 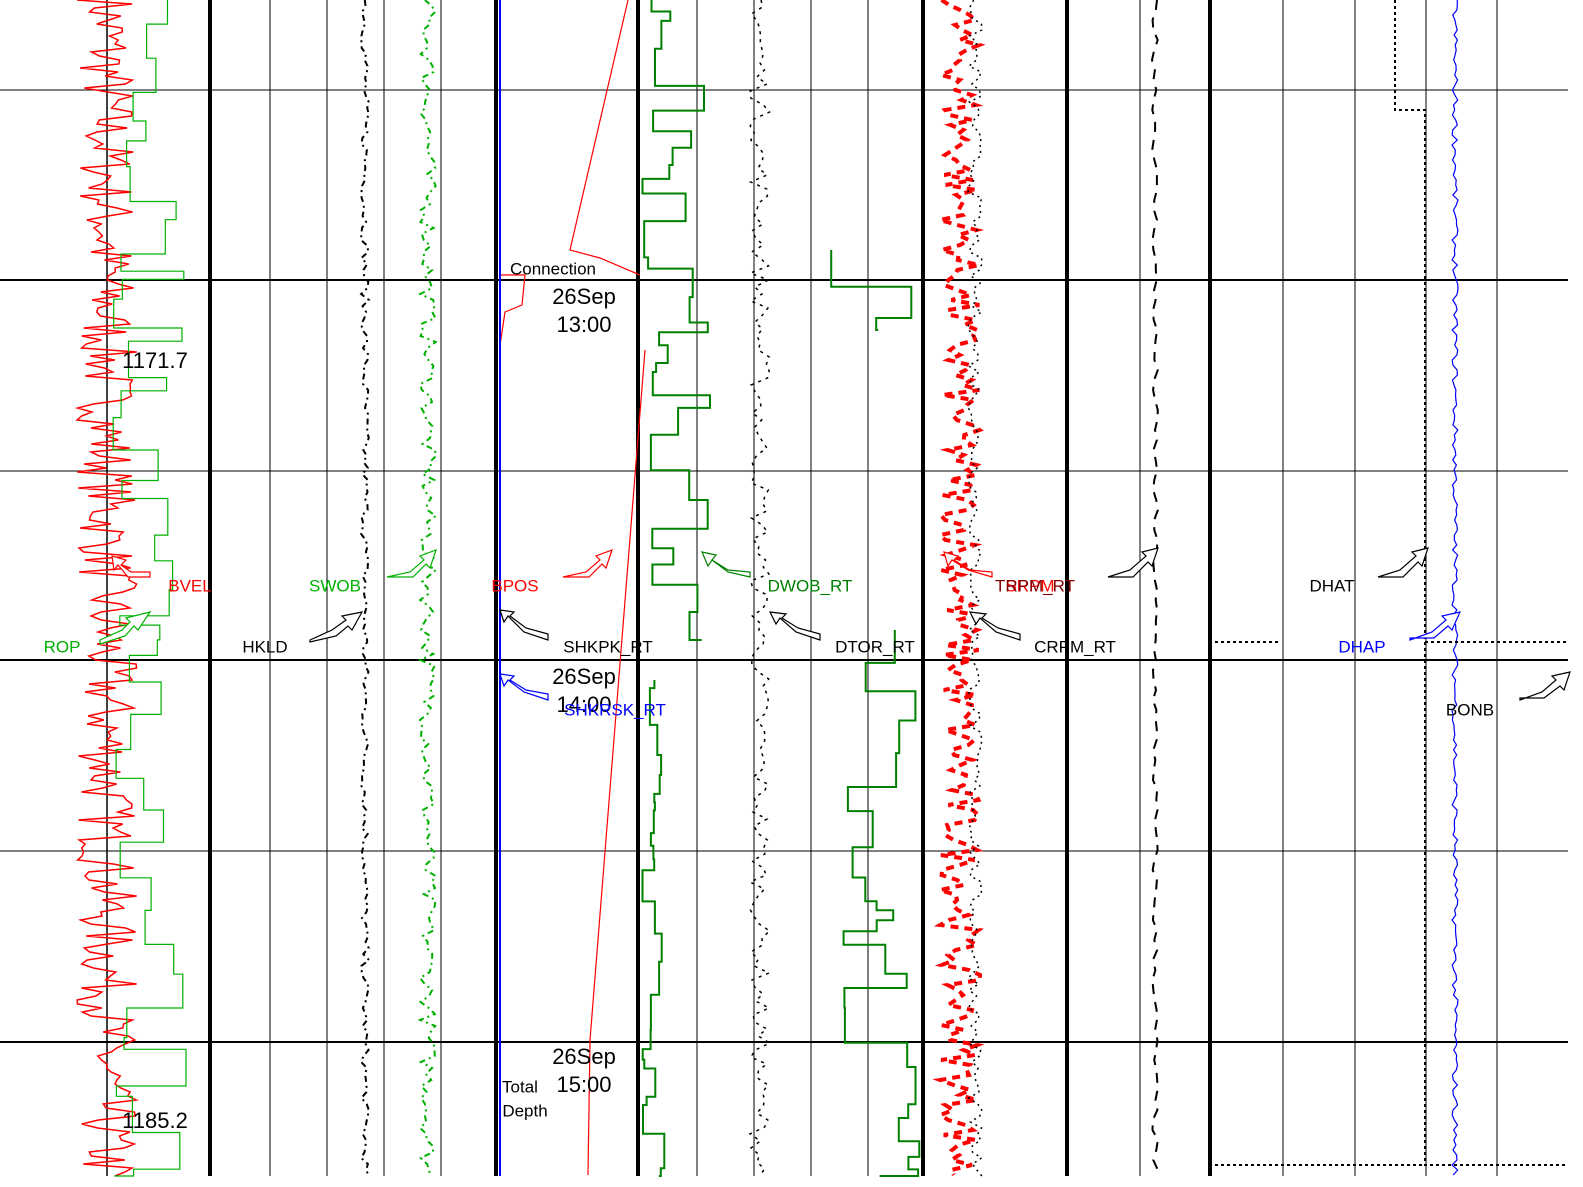 I want to click on label: SWOB, so click(x=335, y=585).